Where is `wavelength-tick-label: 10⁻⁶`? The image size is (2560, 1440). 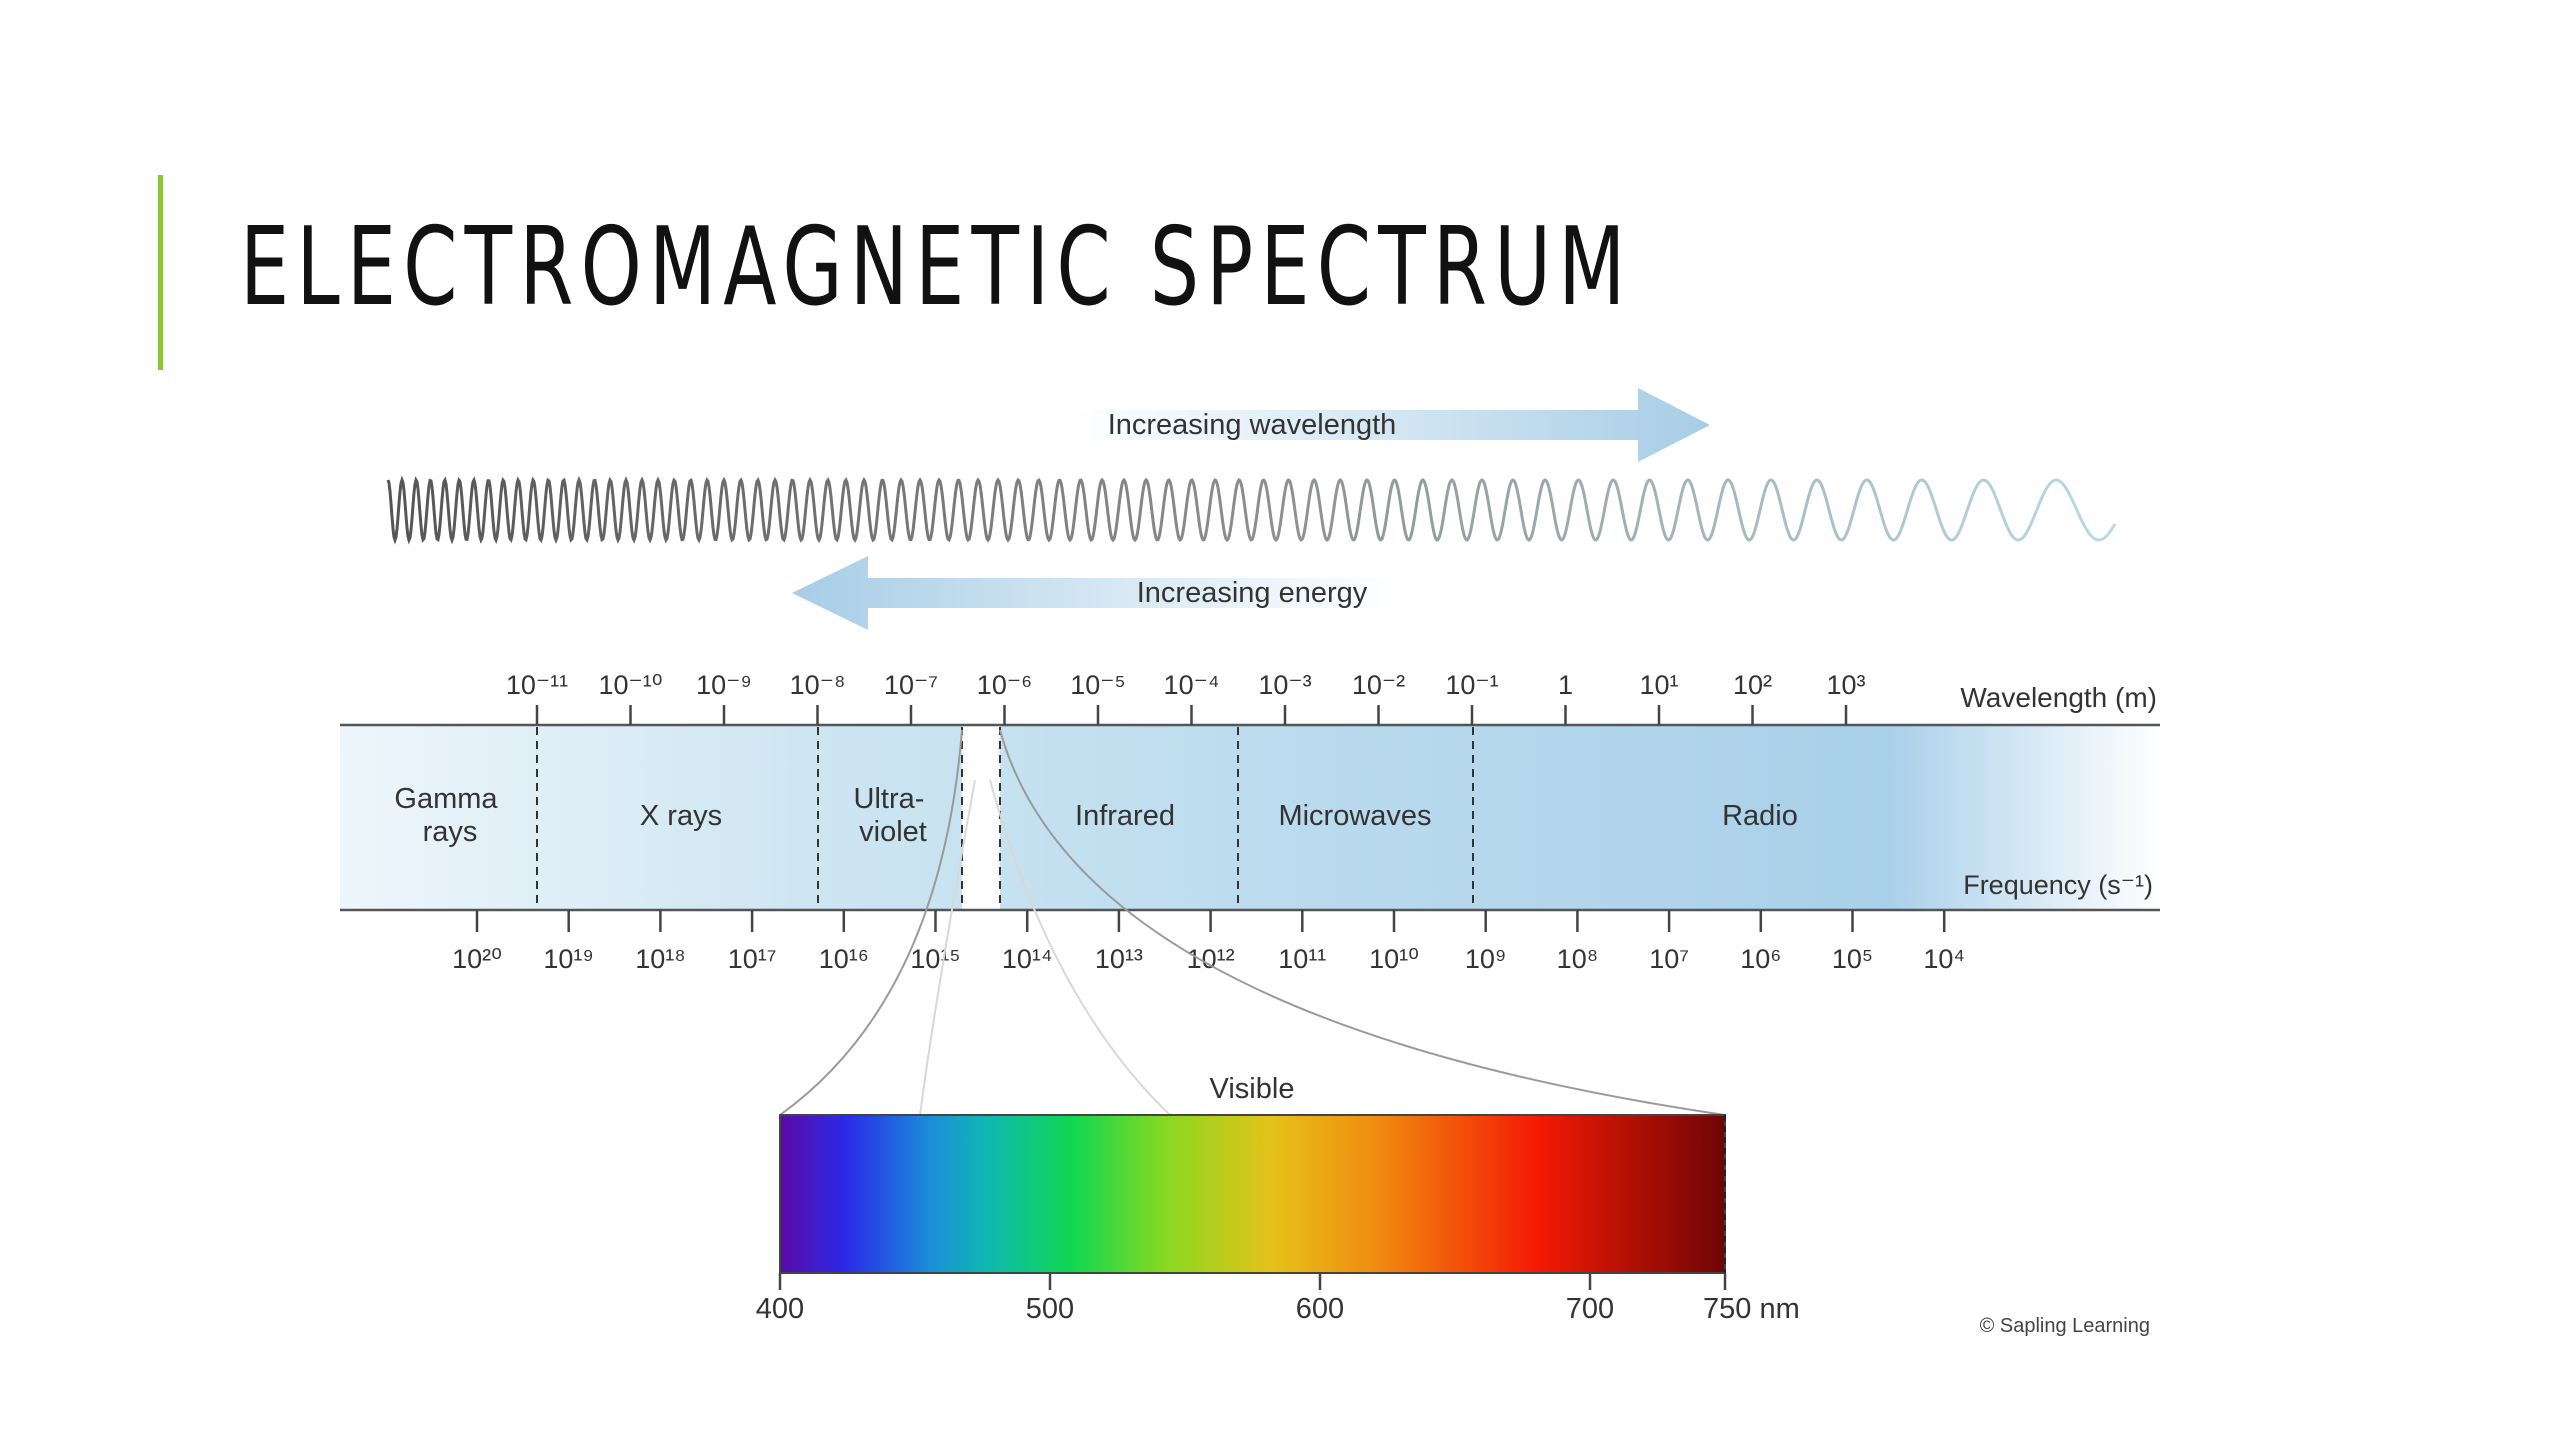
wavelength-tick-label: 10⁻⁶ is located at coordinates (1004, 685).